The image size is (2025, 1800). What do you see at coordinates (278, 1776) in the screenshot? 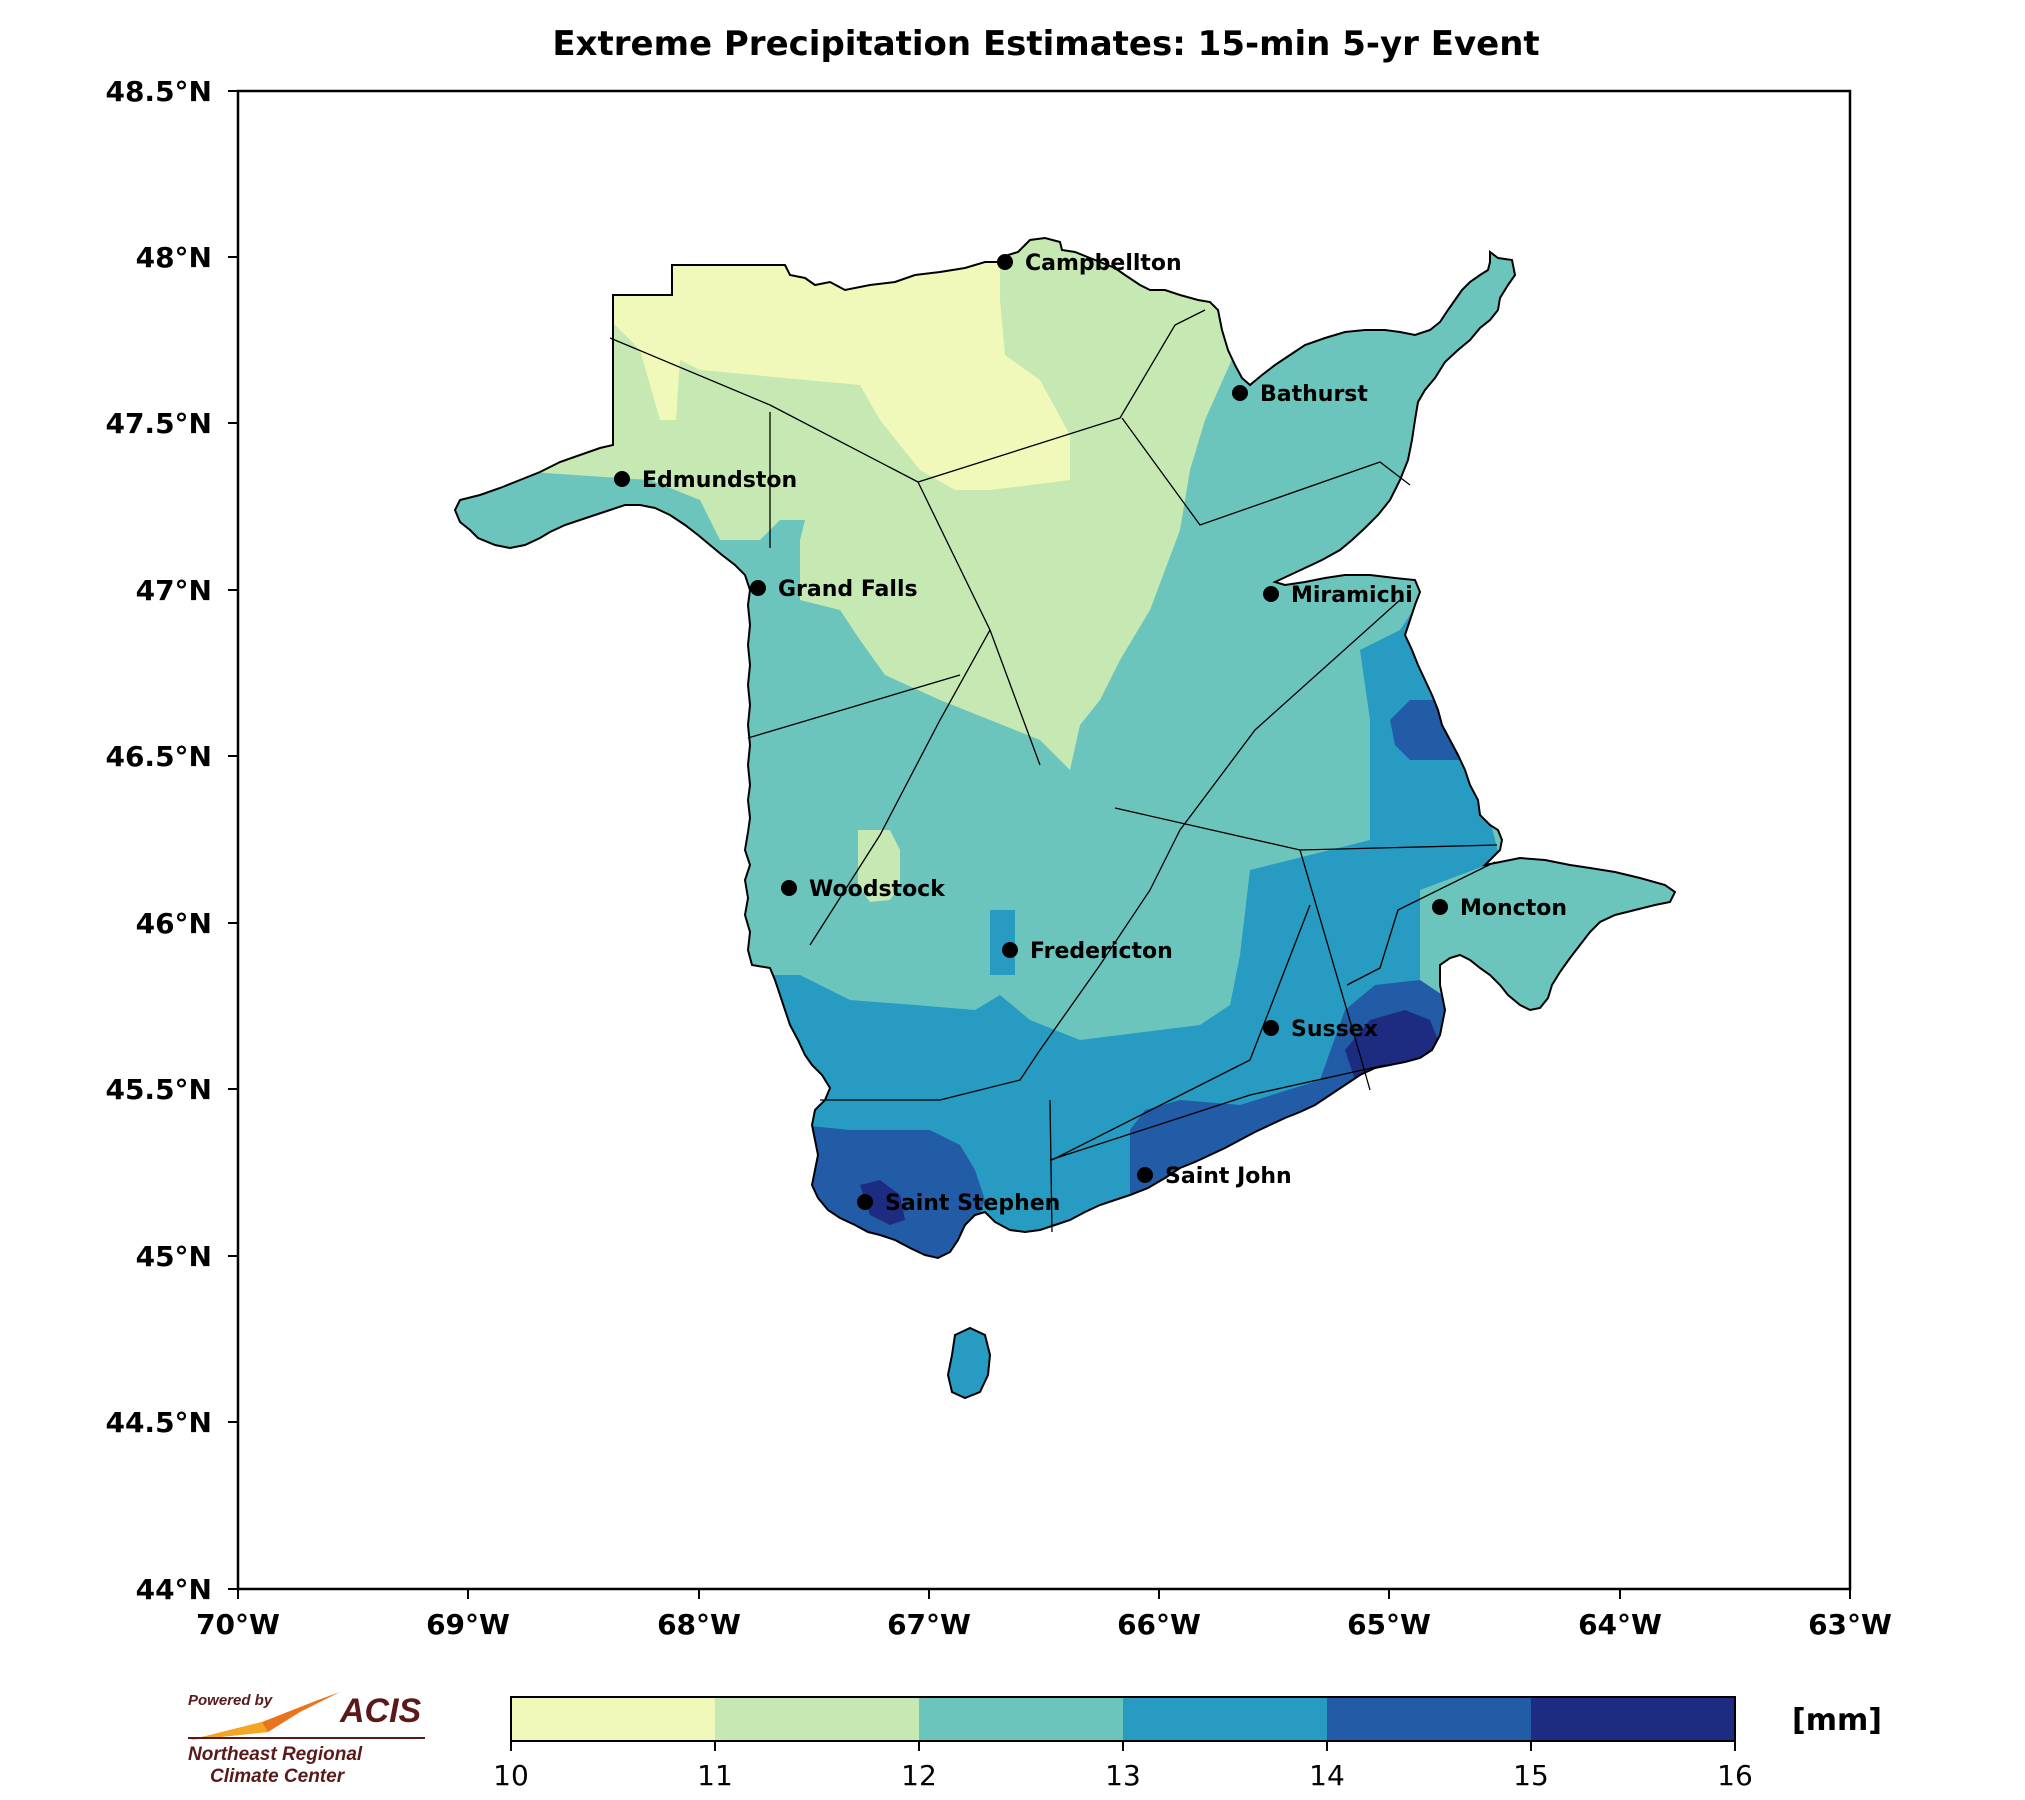
I see `logo-line2: Climate Center` at bounding box center [278, 1776].